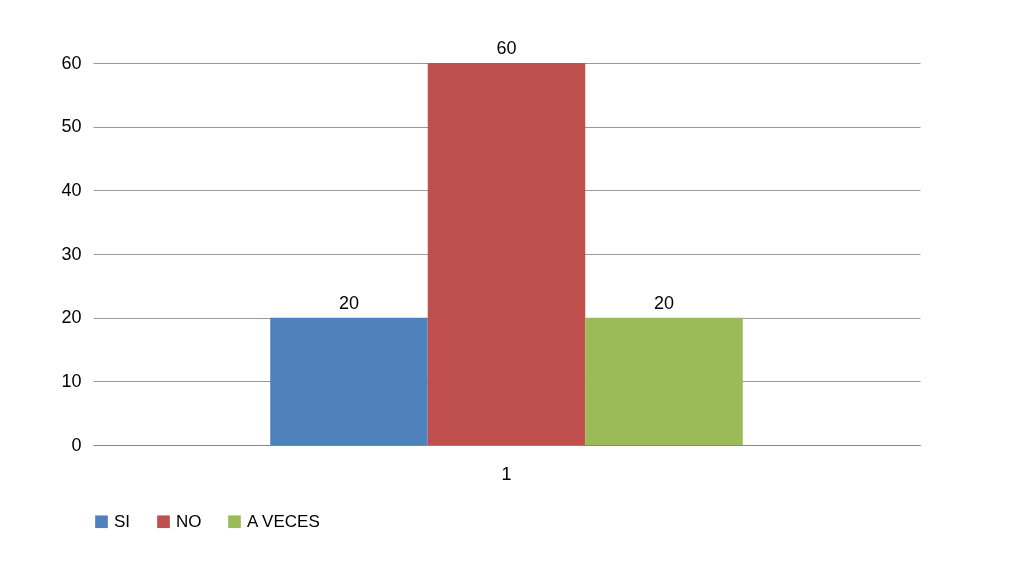 This screenshot has width=1014, height=586. Describe the element at coordinates (71, 253) in the screenshot. I see `y-tick-label: 30` at that location.